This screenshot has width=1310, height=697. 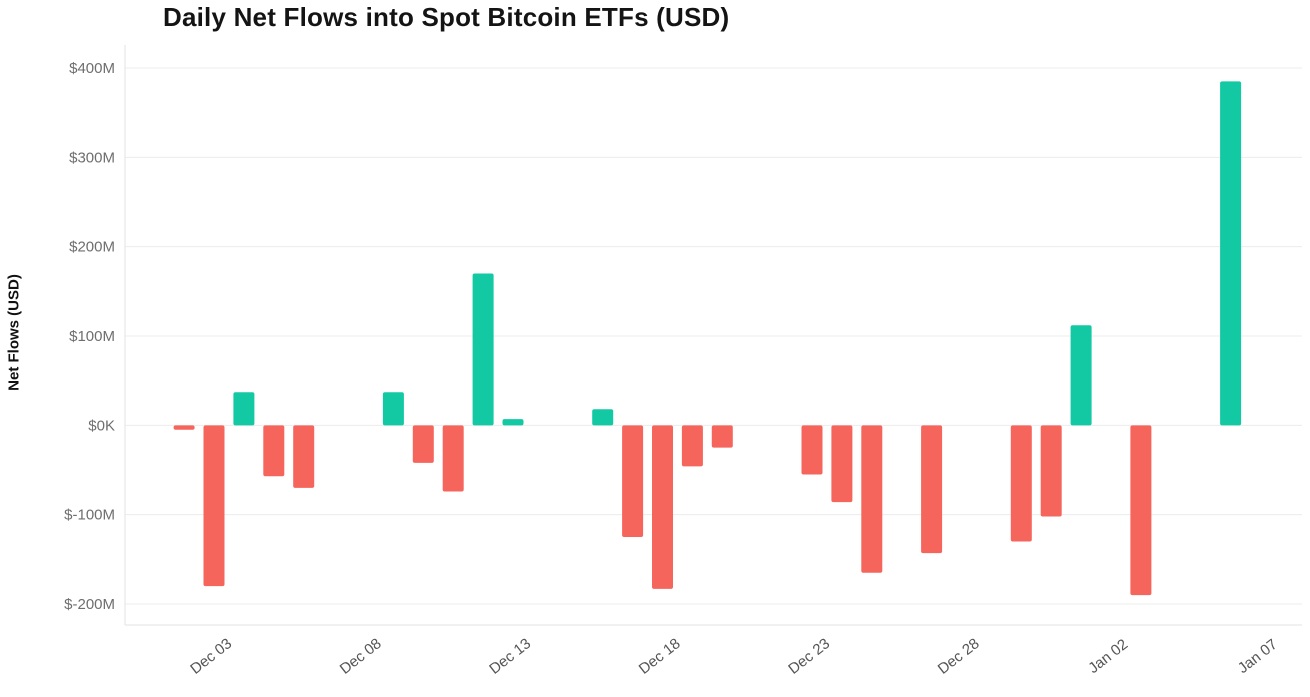 I want to click on x-tick-label: Dec 18, so click(x=660, y=656).